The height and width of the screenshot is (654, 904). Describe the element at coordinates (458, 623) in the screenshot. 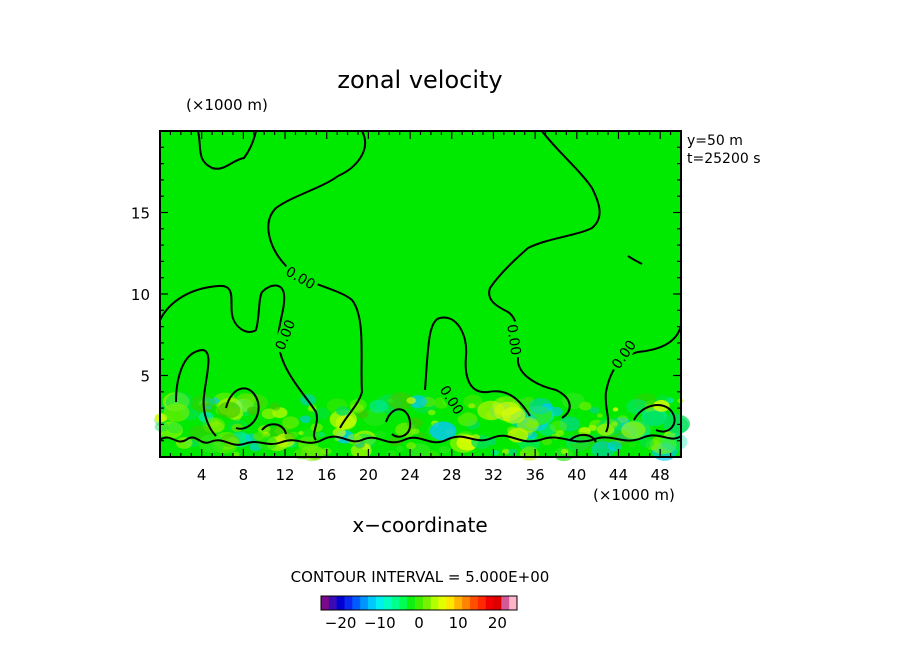

I see `colorbar-tick-label: 10` at that location.